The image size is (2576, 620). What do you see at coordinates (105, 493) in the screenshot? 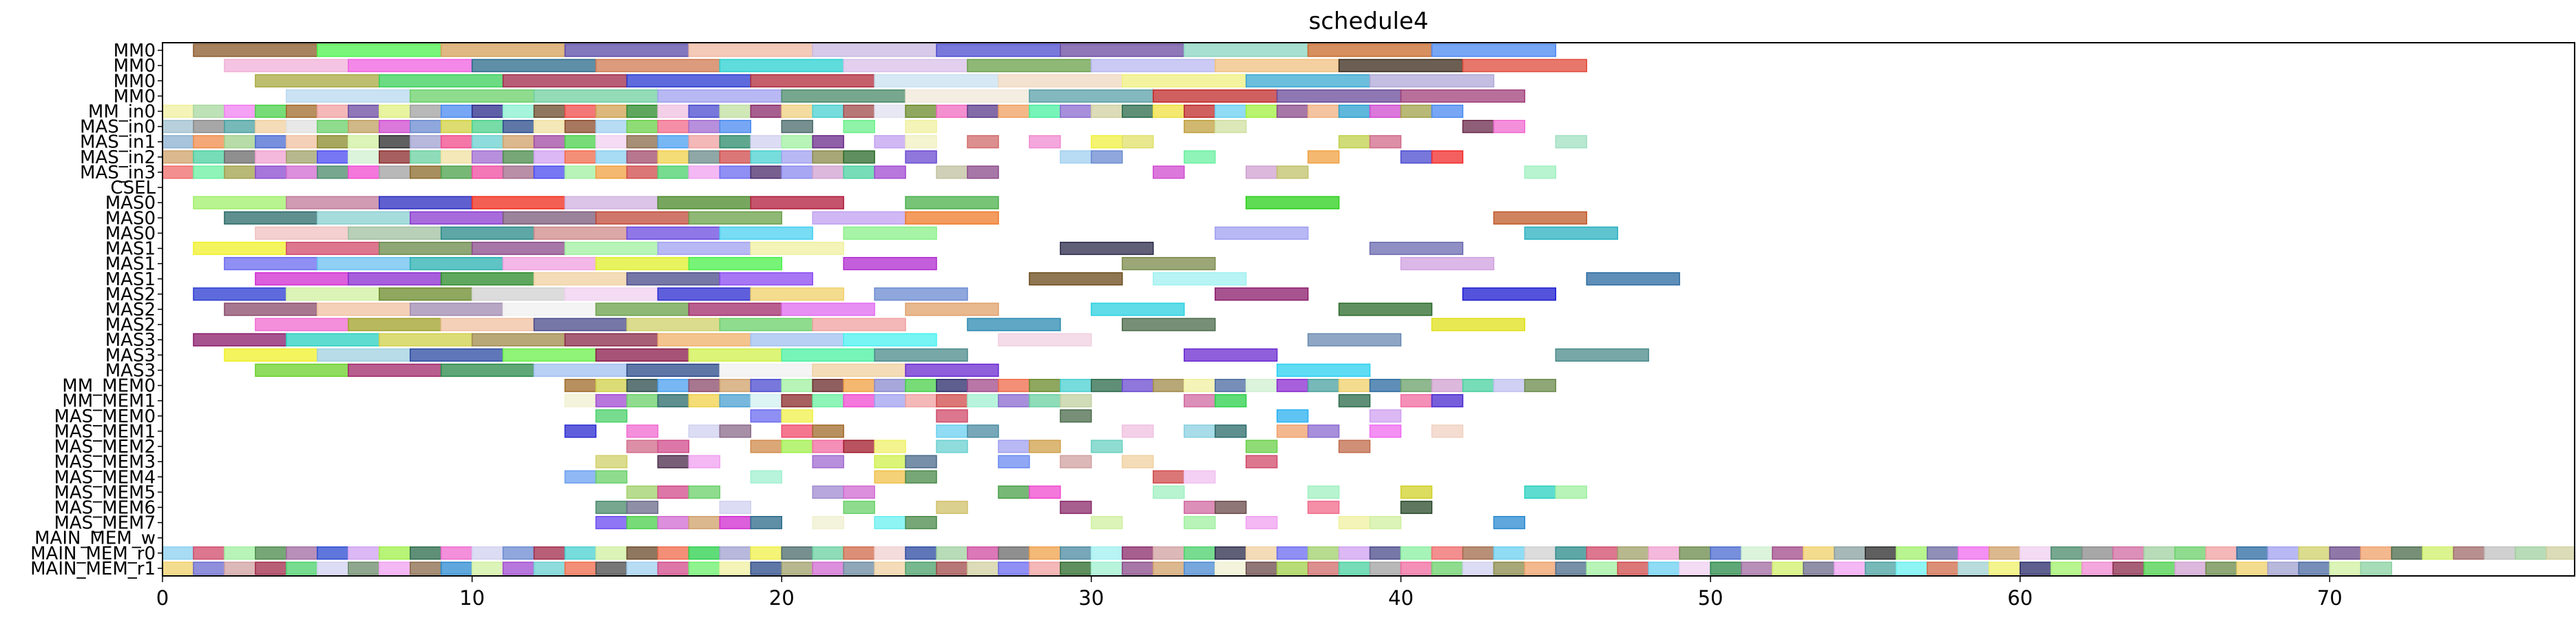
I see `y-tick-label: MAS_MEM5` at bounding box center [105, 493].